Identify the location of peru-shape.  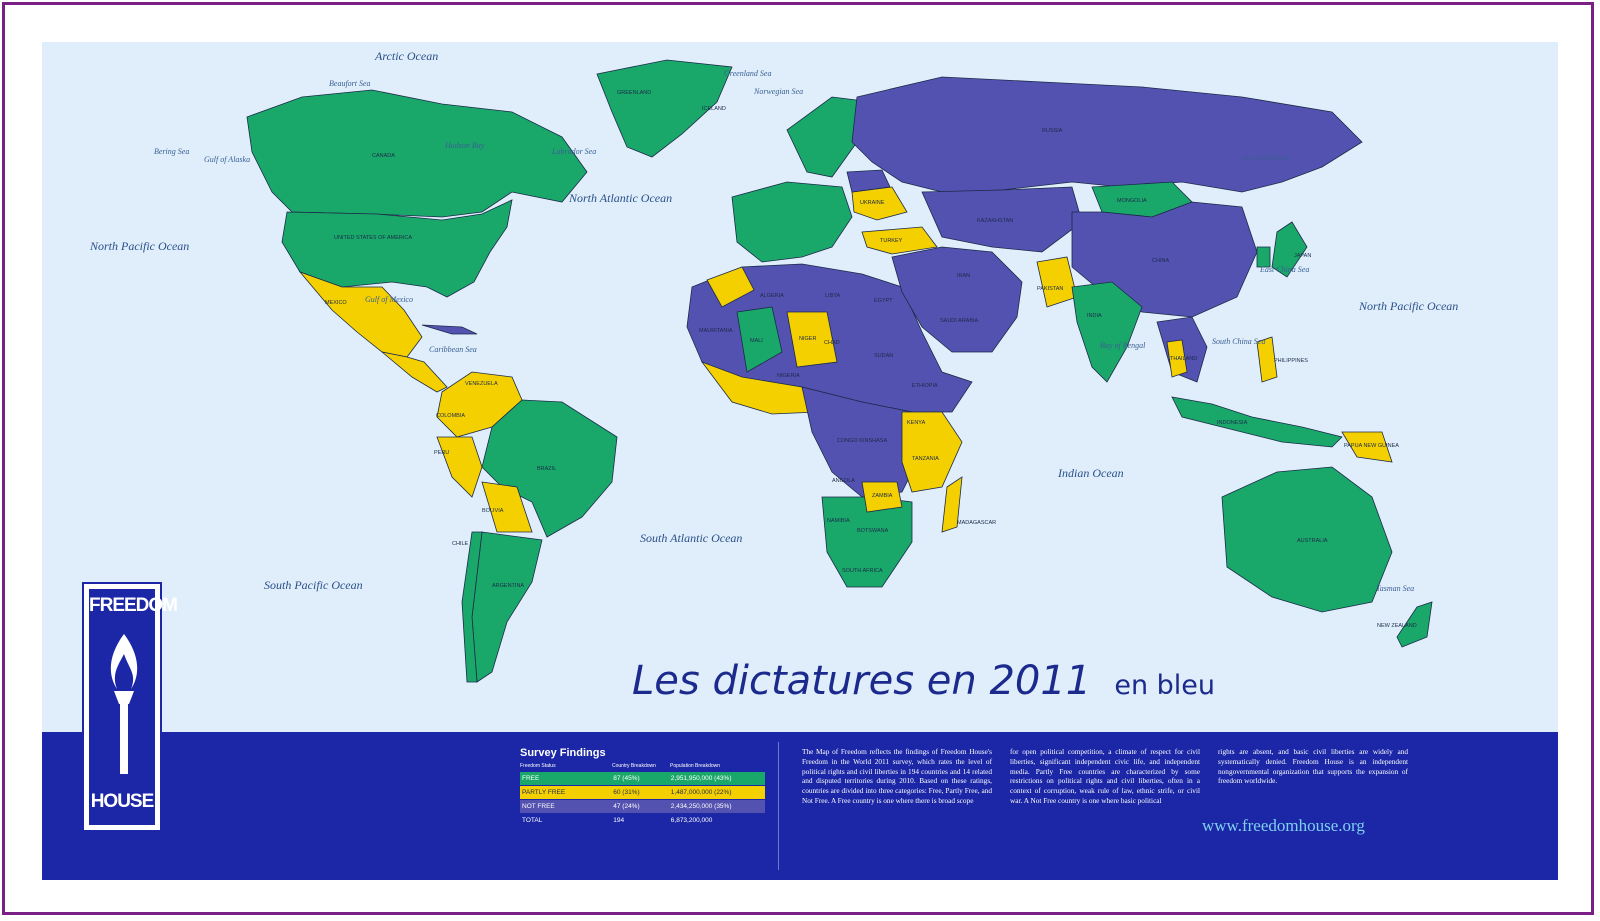
(459, 467).